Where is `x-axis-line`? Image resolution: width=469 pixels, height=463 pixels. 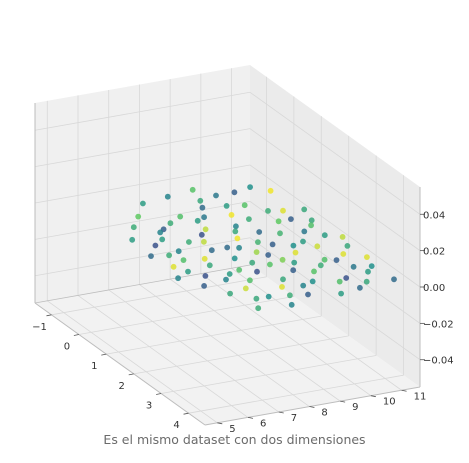 x-axis-line is located at coordinates (120, 364).